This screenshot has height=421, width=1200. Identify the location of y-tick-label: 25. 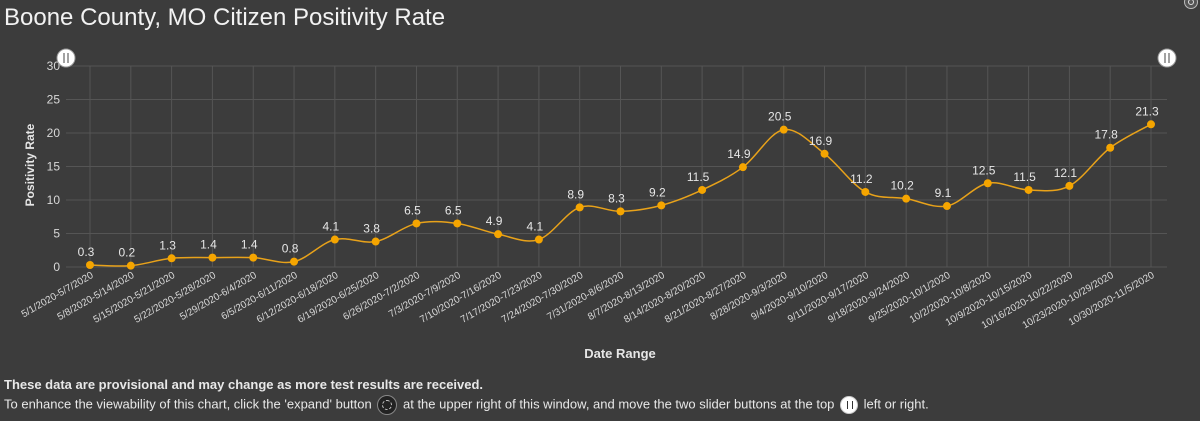
(54, 100).